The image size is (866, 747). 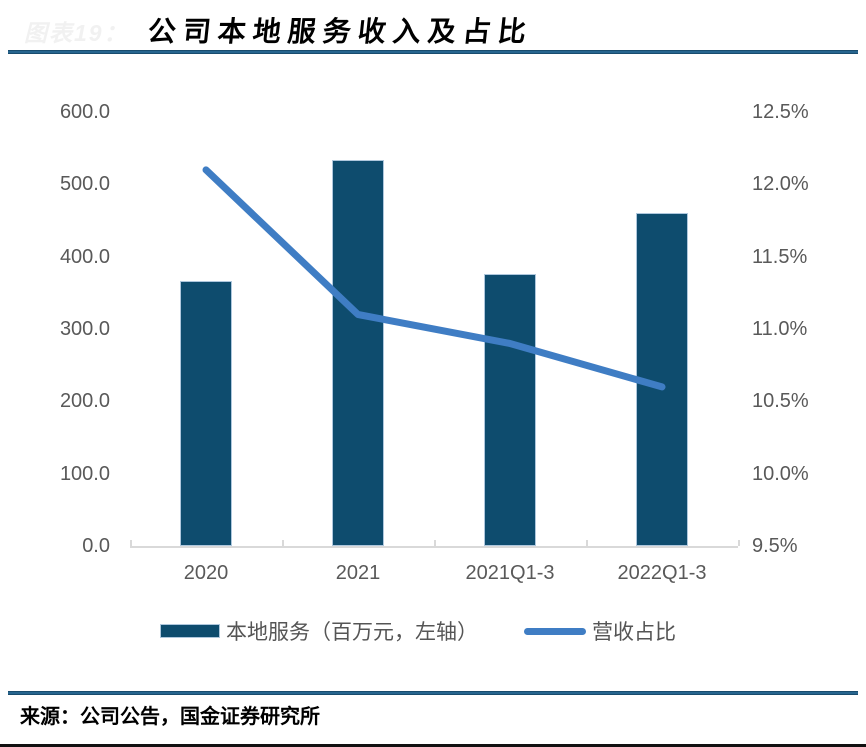 What do you see at coordinates (96, 546) in the screenshot?
I see `left-axis-tick-label: 0.0` at bounding box center [96, 546].